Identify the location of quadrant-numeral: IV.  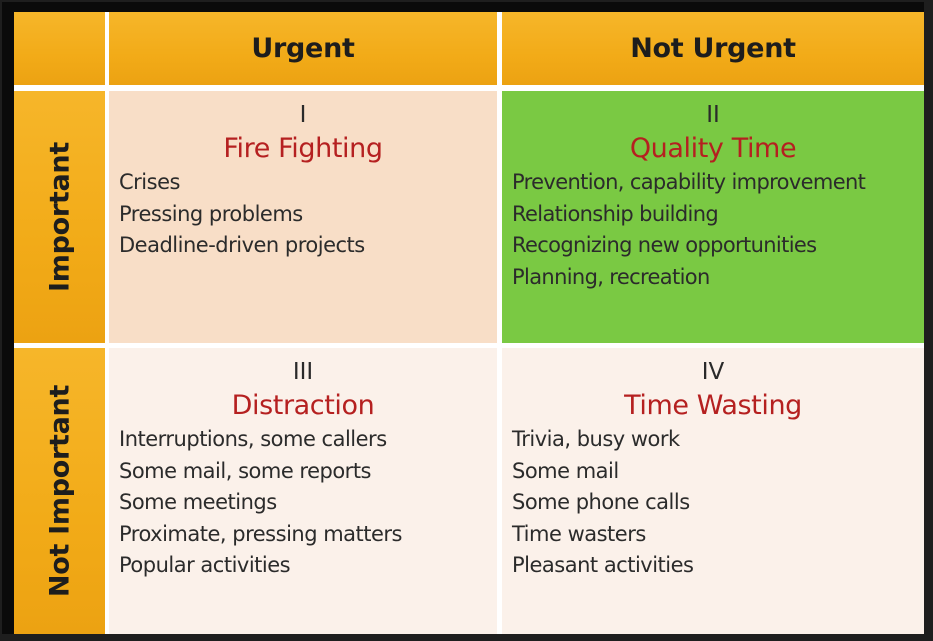
(713, 372).